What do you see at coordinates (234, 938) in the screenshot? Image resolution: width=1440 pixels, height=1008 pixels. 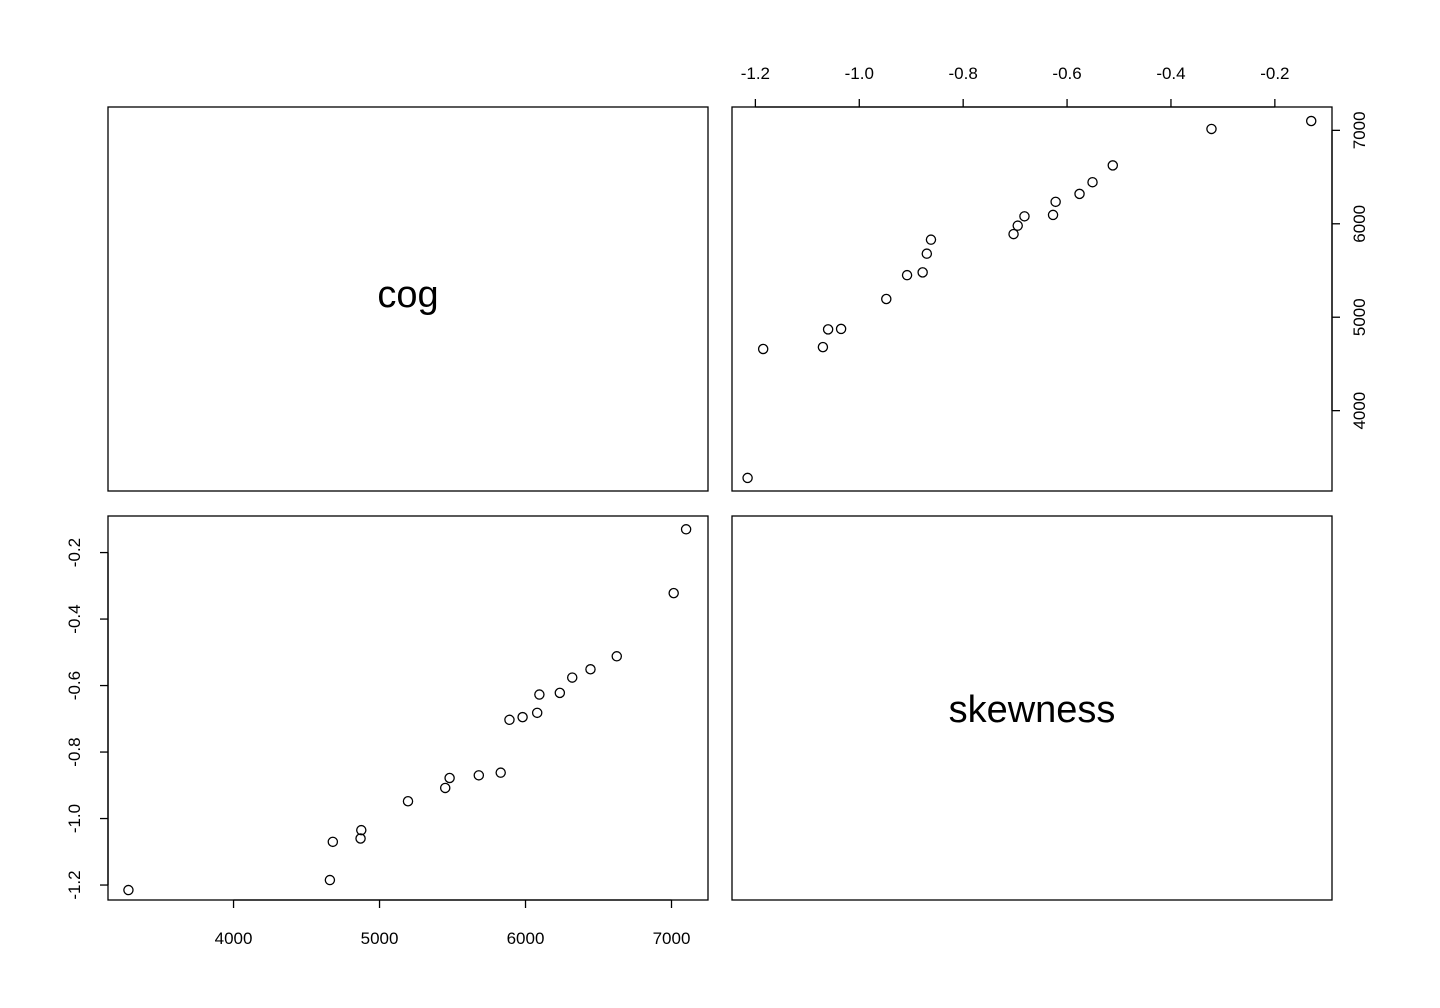 I see `bottom-axis-tick-label: 4000` at bounding box center [234, 938].